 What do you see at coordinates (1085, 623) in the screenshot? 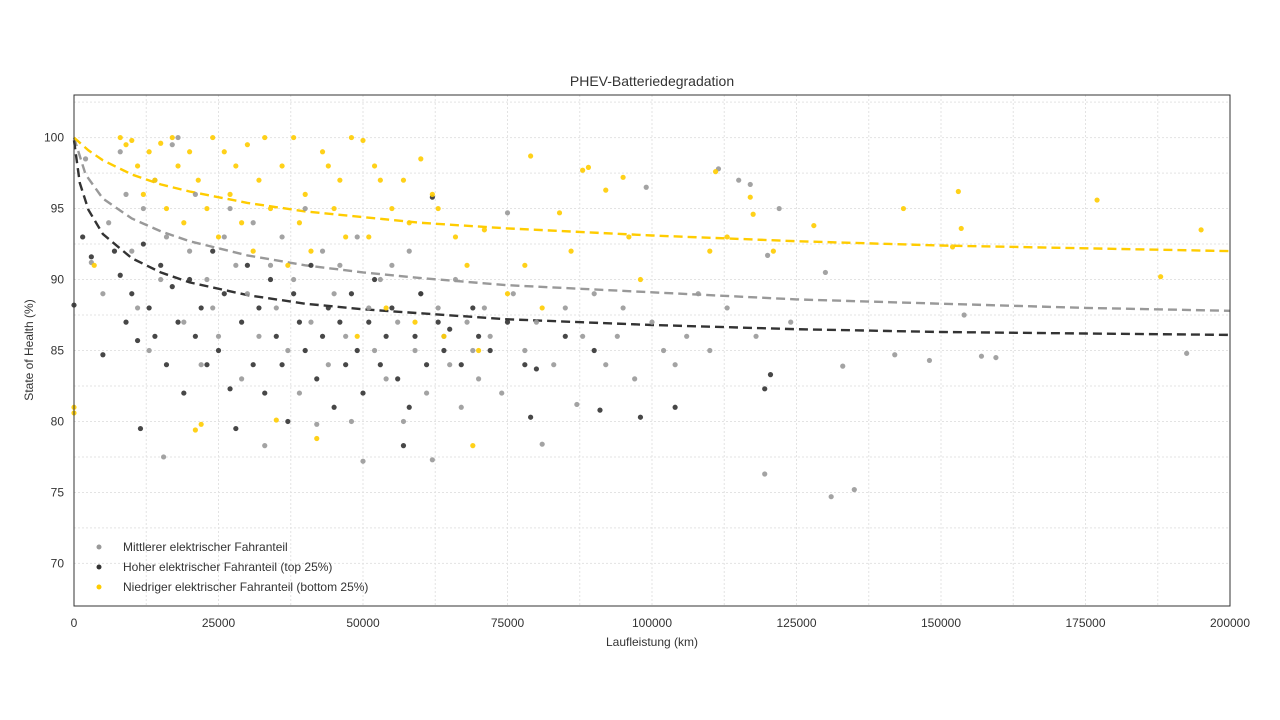
I see `x-tick-label: 175000` at bounding box center [1085, 623].